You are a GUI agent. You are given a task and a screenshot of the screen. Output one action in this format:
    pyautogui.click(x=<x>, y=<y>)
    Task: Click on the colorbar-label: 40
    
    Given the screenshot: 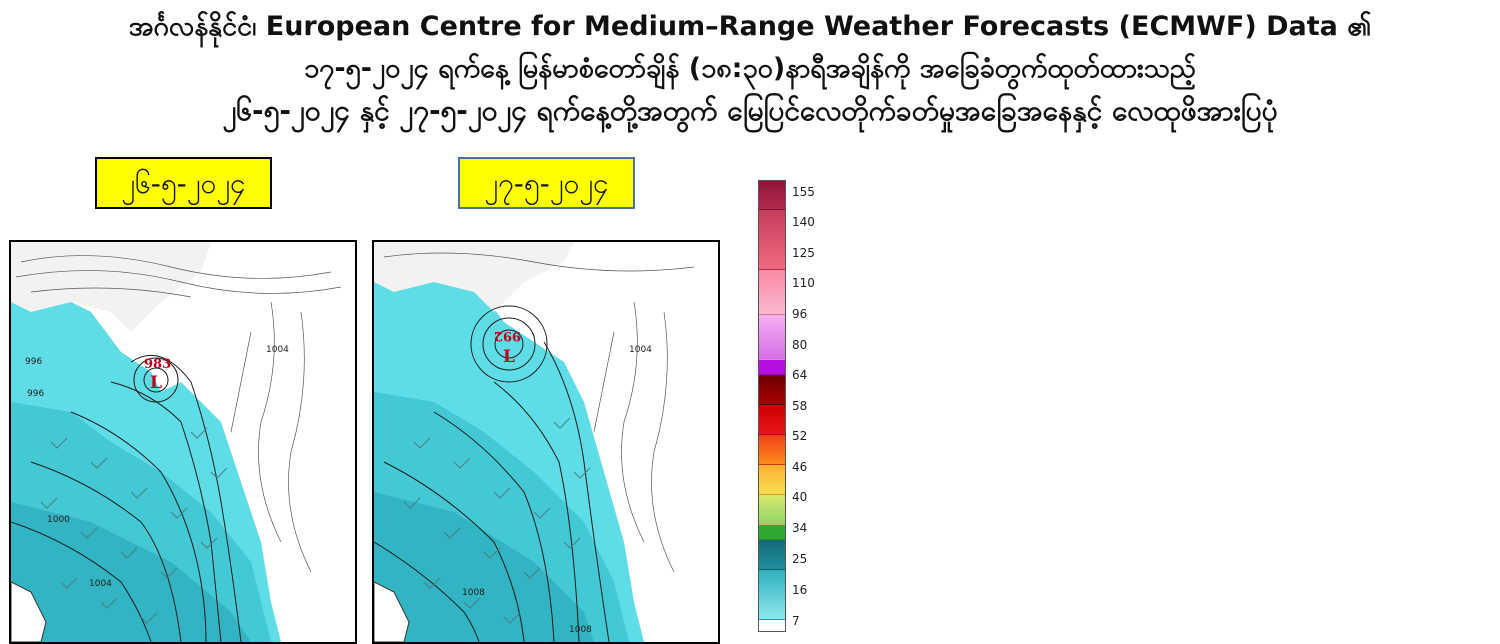 What is the action you would take?
    pyautogui.click(x=800, y=497)
    